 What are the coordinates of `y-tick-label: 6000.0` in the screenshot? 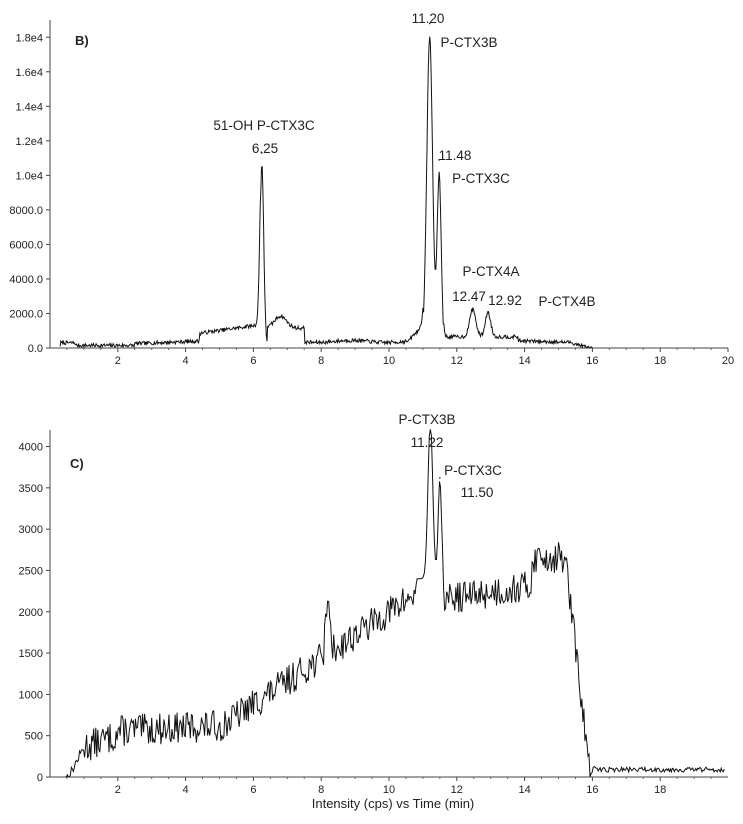 It's located at (26, 245).